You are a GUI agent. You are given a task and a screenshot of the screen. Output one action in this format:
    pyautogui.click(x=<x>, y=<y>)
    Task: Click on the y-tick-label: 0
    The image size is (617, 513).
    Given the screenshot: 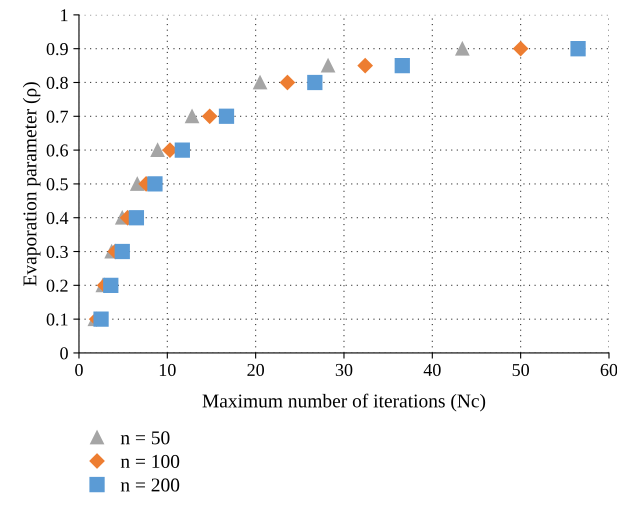 What is the action you would take?
    pyautogui.click(x=64, y=353)
    